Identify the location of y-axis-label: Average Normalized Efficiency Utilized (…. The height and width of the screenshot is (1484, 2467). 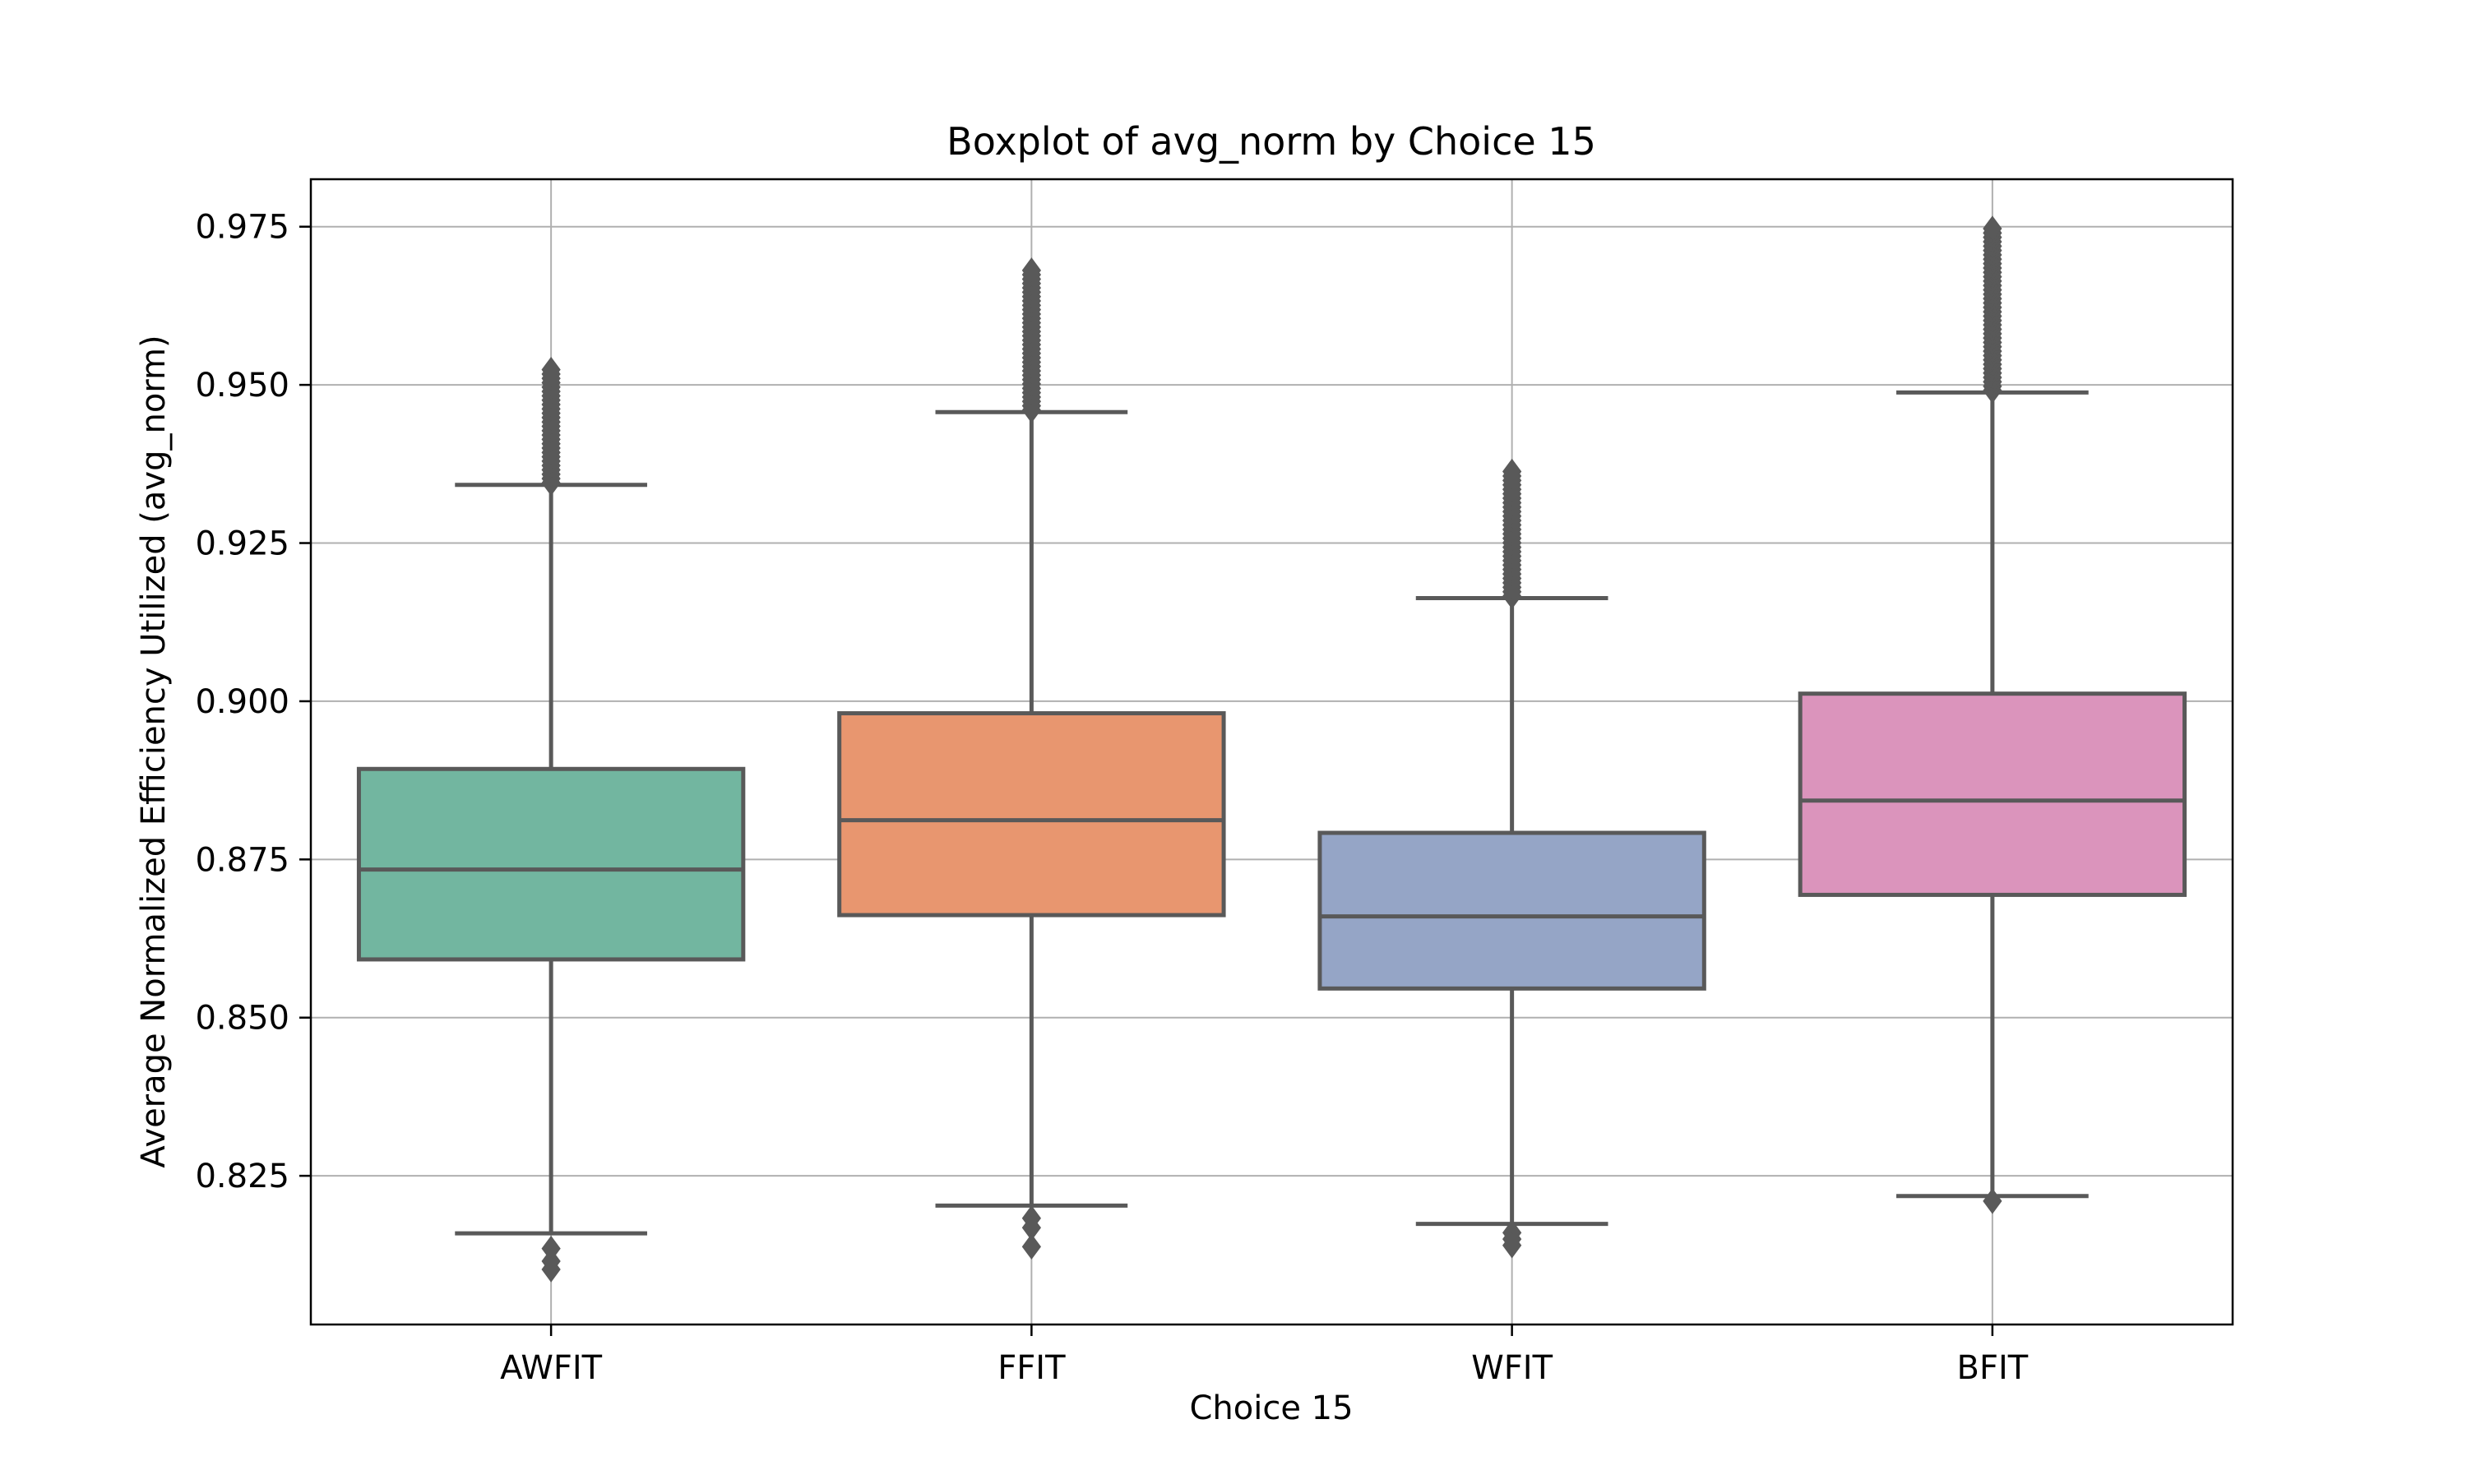
(154, 751).